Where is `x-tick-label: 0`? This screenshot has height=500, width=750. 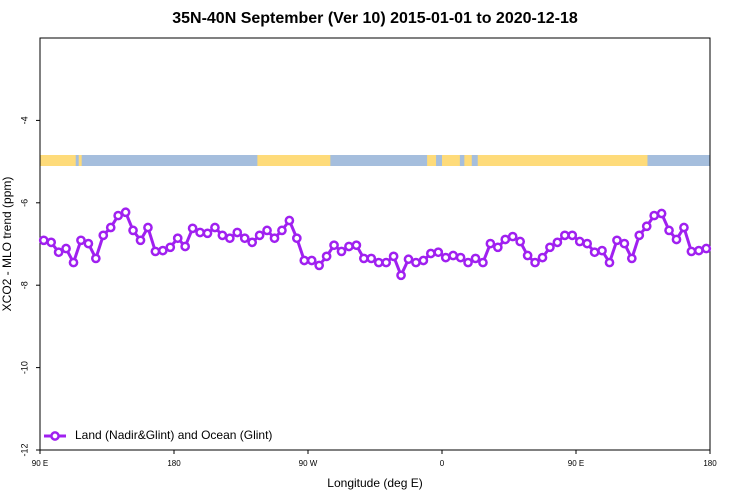
x-tick-label: 0 is located at coordinates (442, 463).